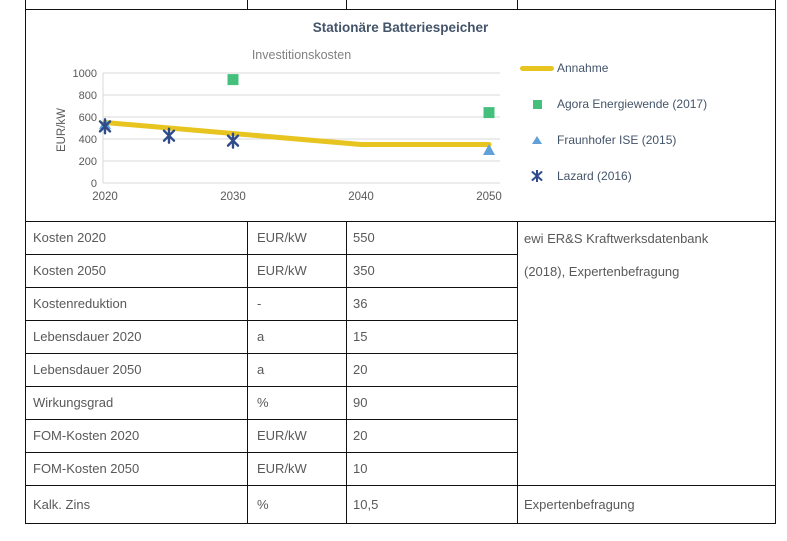 The image size is (787, 541). I want to click on svg-text: 1000, so click(85, 74).